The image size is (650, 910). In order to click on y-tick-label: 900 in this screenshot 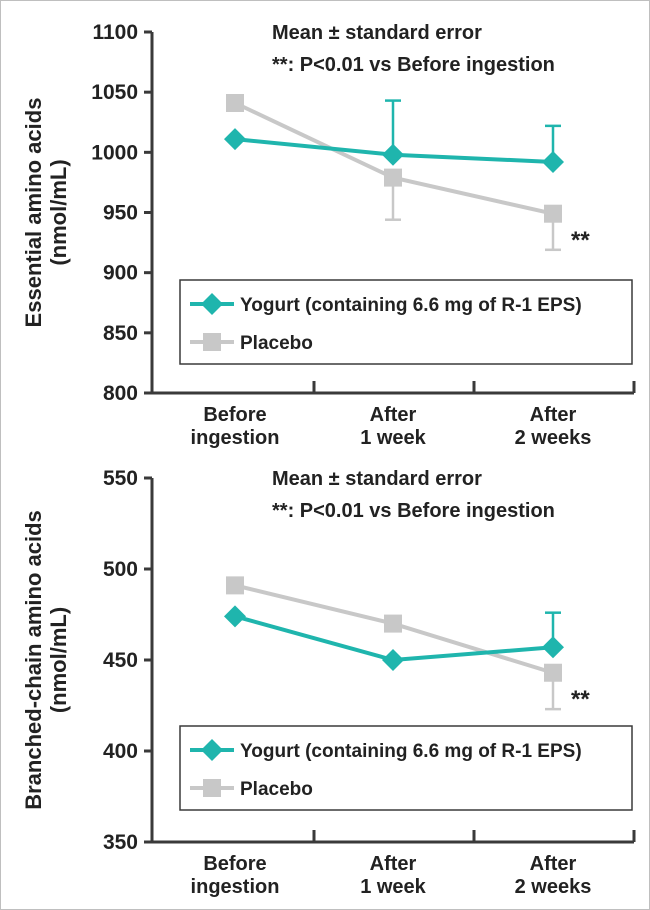, I will do `click(120, 273)`.